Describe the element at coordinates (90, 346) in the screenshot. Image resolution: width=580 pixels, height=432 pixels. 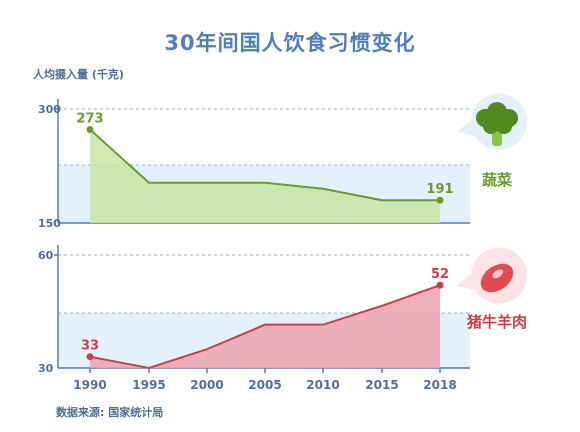
I see `data-label: 33` at that location.